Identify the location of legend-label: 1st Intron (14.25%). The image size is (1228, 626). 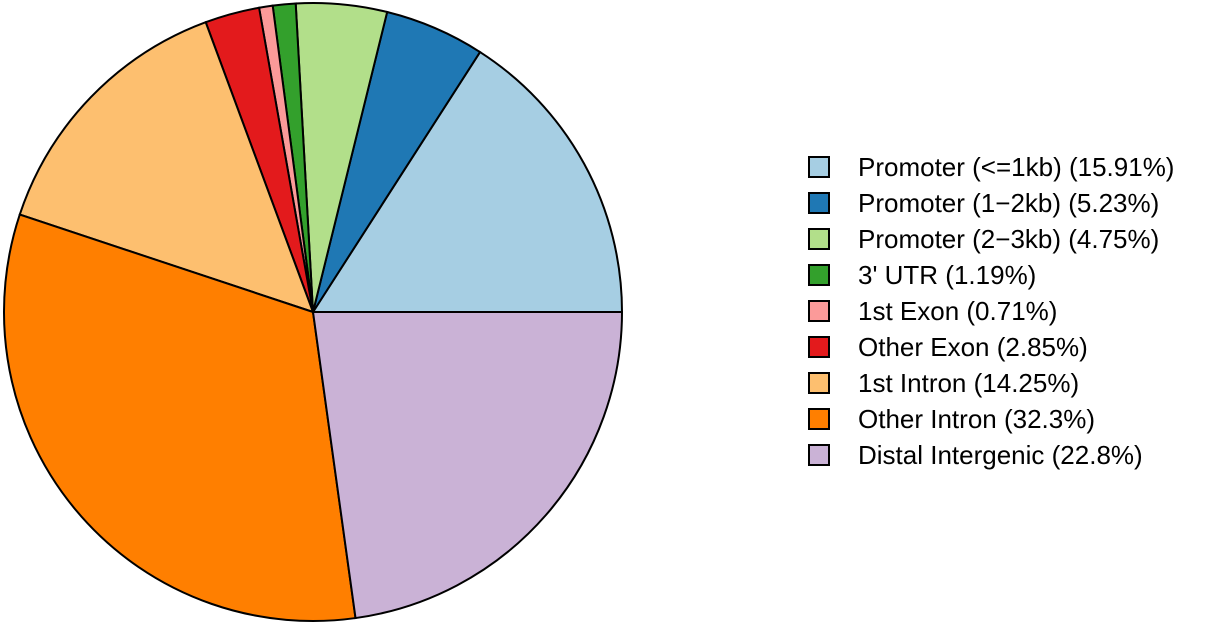
(969, 383).